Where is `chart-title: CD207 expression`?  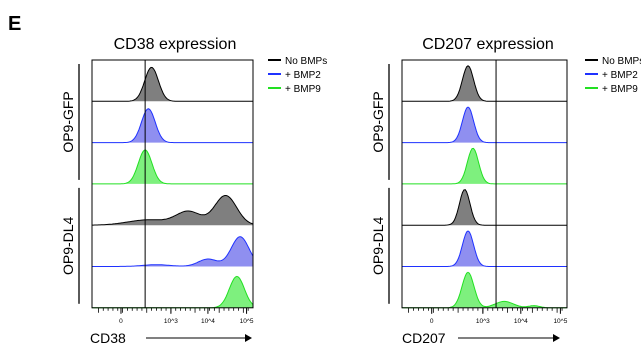
chart-title: CD207 expression is located at coordinates (488, 44).